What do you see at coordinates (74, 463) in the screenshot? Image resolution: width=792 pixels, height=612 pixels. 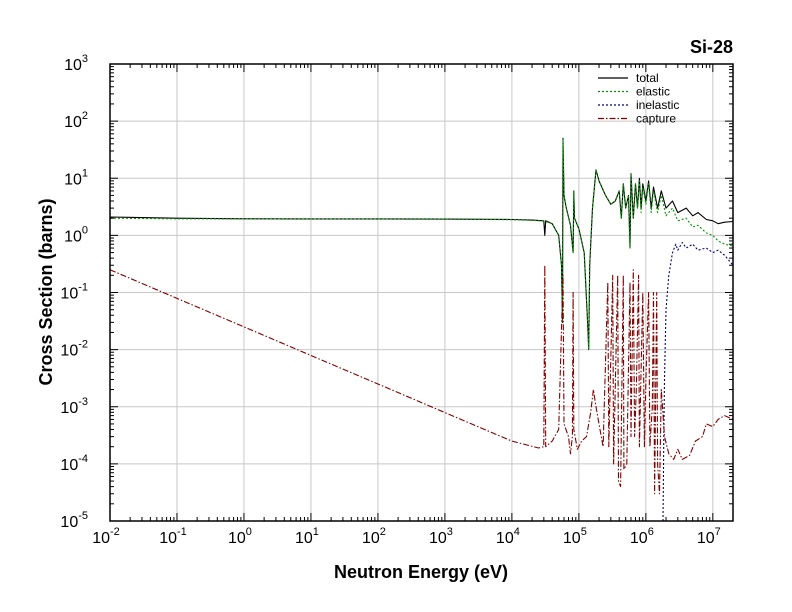 I see `y-tick-label: 10⁻⁴` at bounding box center [74, 463].